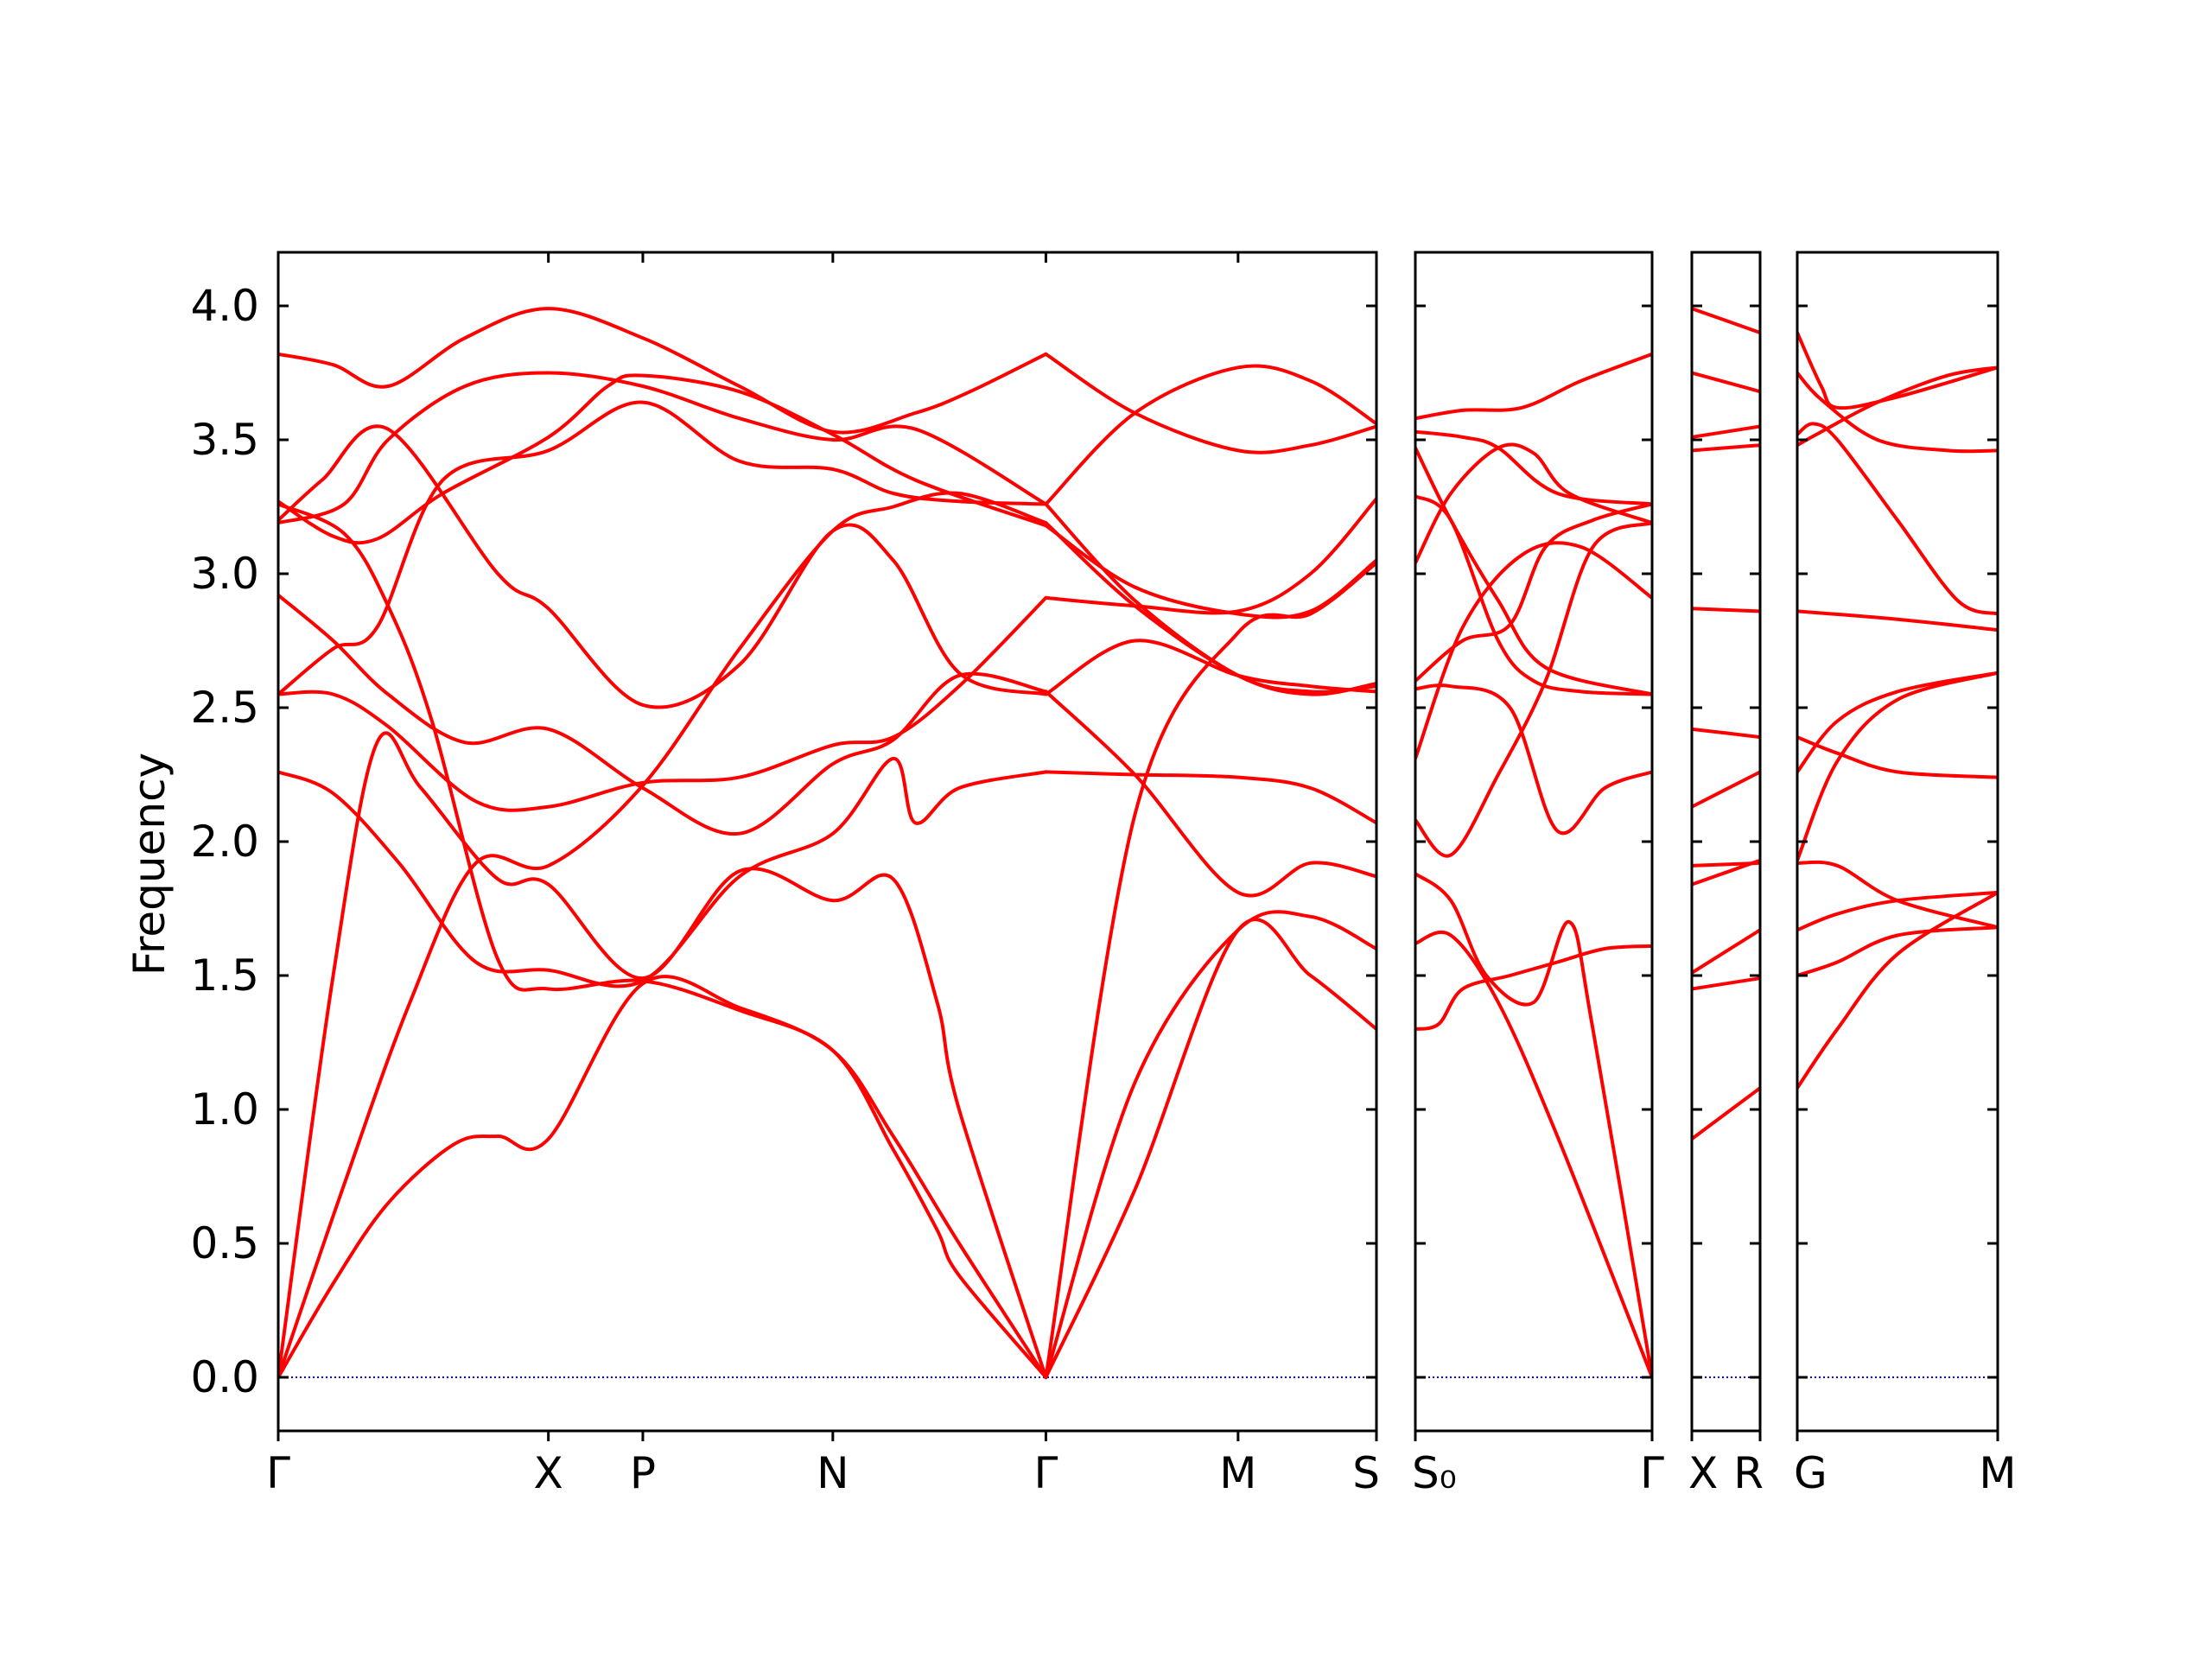  Describe the element at coordinates (224, 574) in the screenshot. I see `y-tick-label: 3.0` at that location.